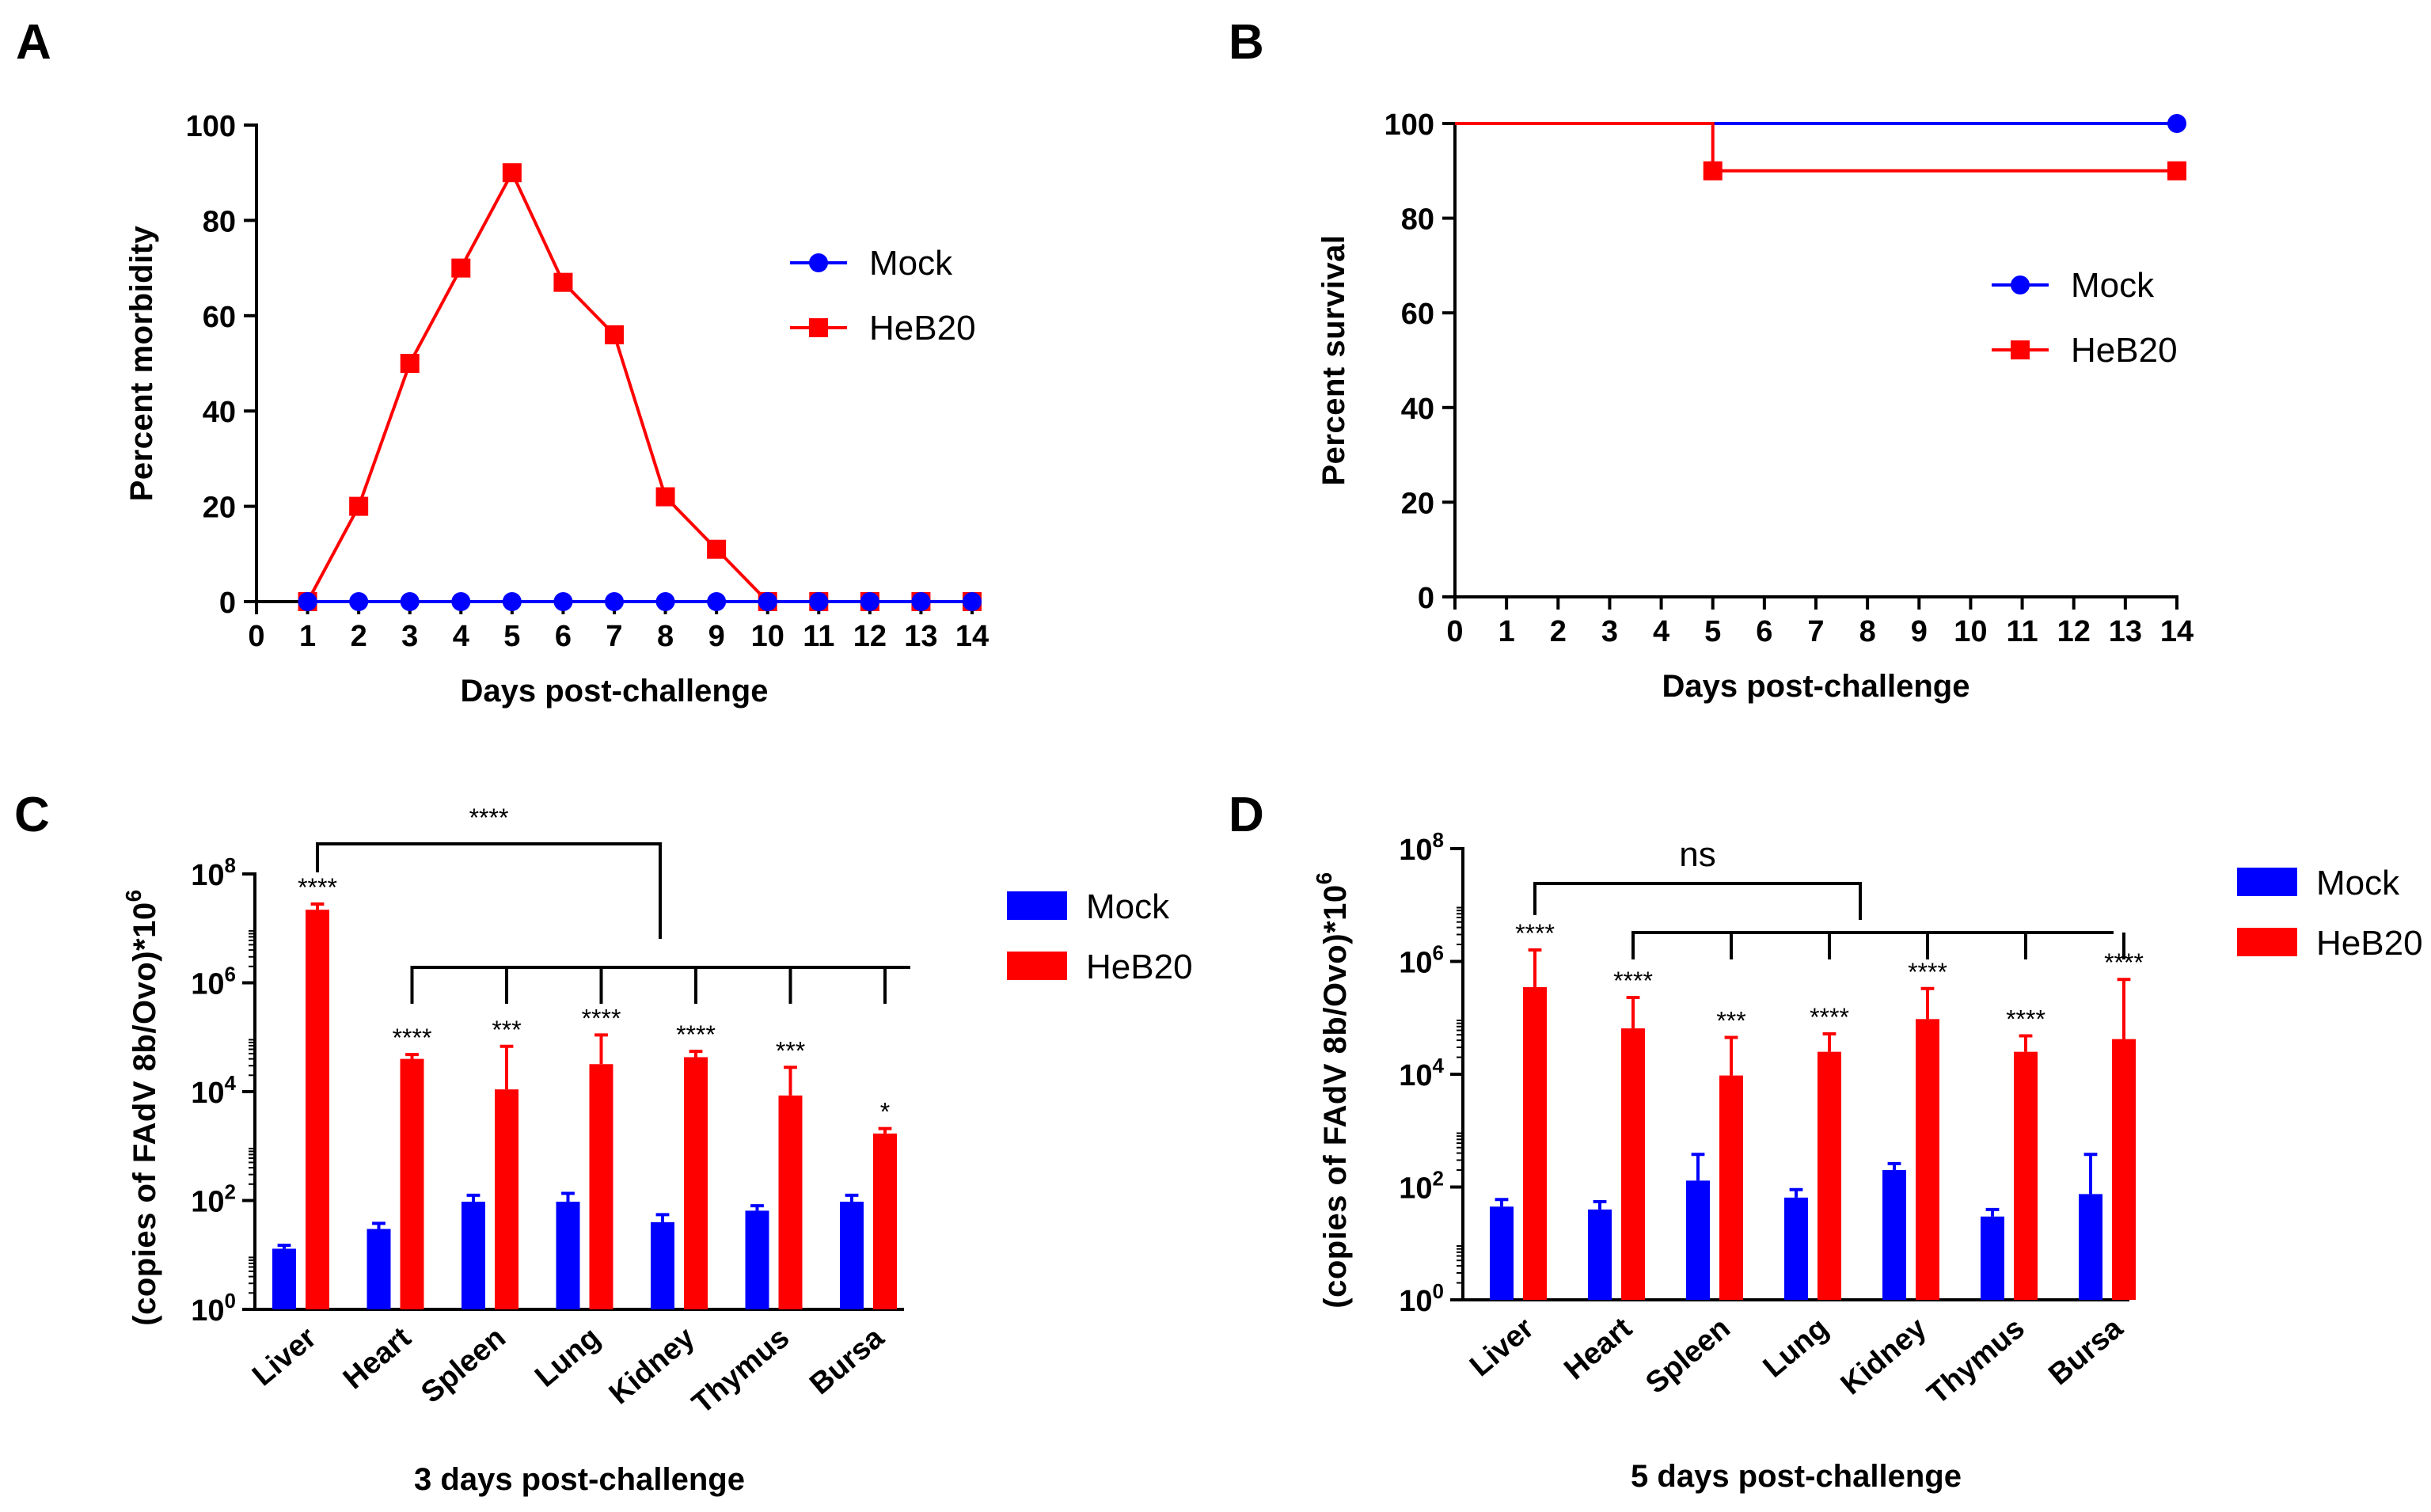  I want to click on x-tick-label: 4, so click(1661, 631).